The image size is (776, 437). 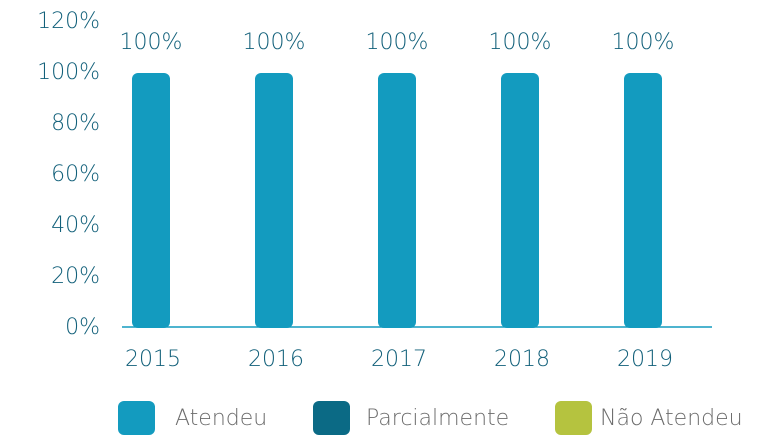 I want to click on legend-label: Parcialmente, so click(x=437, y=418).